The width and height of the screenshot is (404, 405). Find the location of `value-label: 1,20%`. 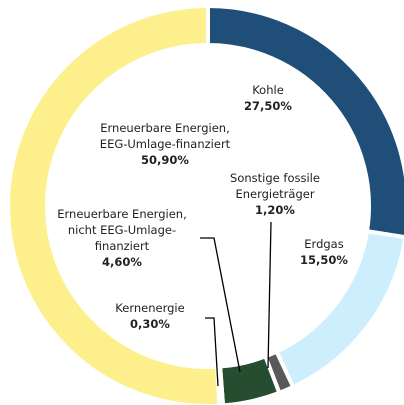

value-label: 1,20% is located at coordinates (275, 210).